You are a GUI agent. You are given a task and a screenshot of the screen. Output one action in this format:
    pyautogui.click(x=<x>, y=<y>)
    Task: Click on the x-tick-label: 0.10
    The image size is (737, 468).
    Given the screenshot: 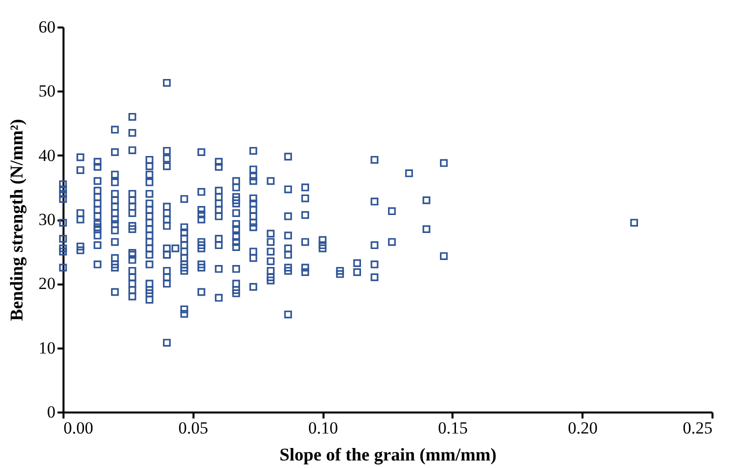 What is the action you would take?
    pyautogui.click(x=323, y=428)
    